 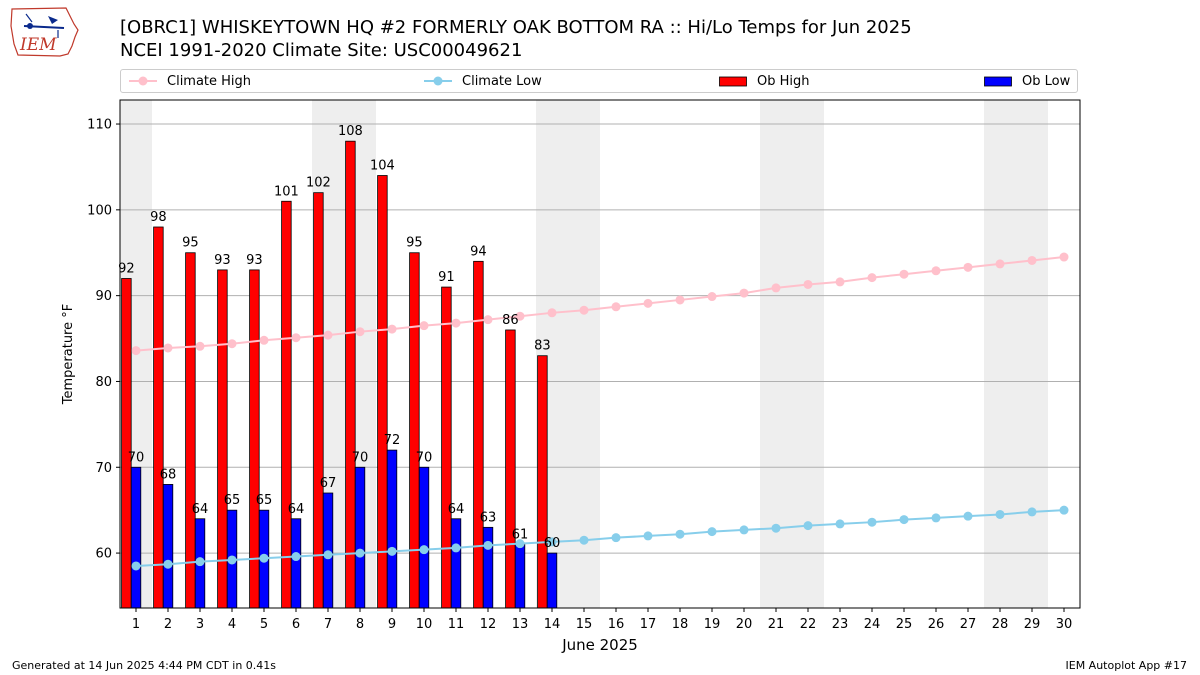 What do you see at coordinates (872, 624) in the screenshot?
I see `x-tick-label: 24` at bounding box center [872, 624].